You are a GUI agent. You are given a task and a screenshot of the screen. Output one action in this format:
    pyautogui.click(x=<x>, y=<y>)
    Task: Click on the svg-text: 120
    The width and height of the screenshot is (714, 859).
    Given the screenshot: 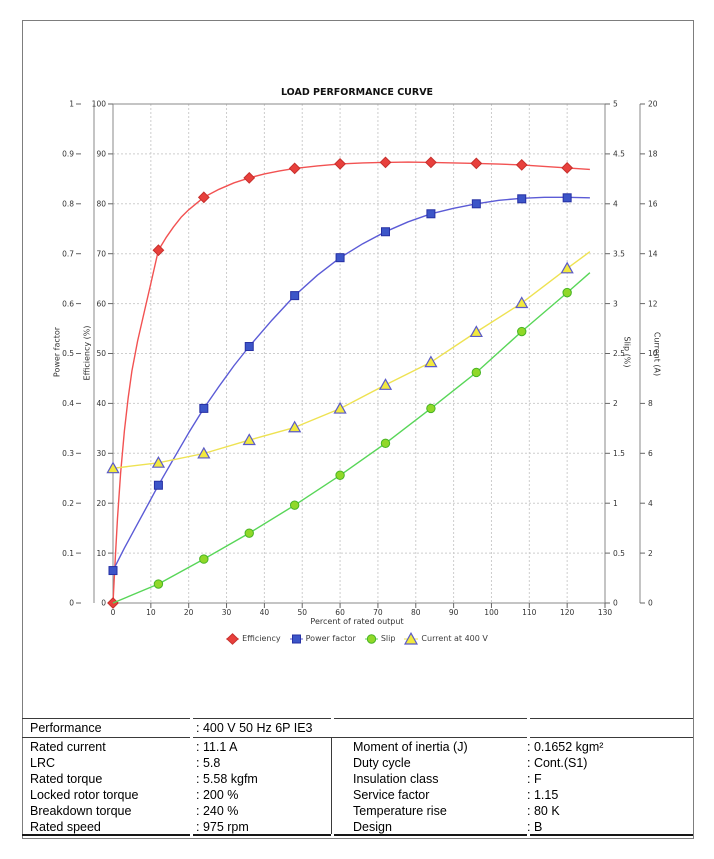 What is the action you would take?
    pyautogui.click(x=567, y=612)
    